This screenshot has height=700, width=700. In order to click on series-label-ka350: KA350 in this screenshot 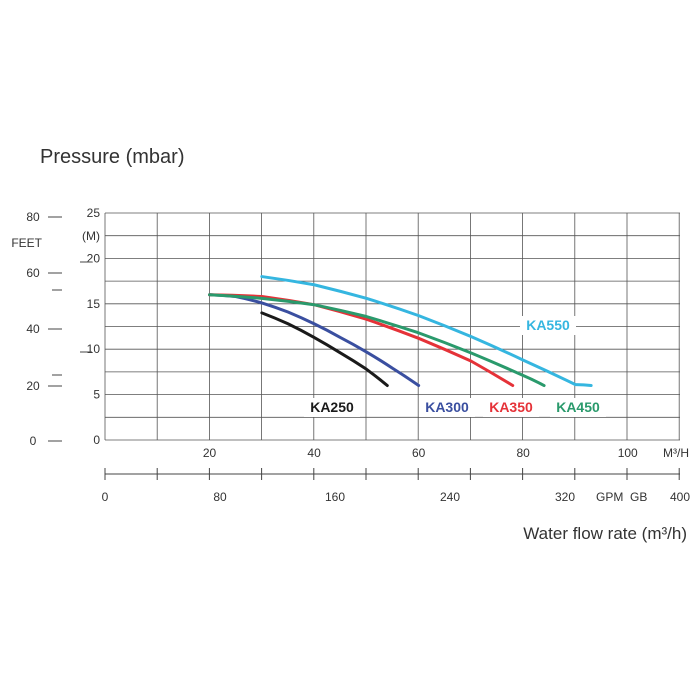, I will do `click(511, 407)`.